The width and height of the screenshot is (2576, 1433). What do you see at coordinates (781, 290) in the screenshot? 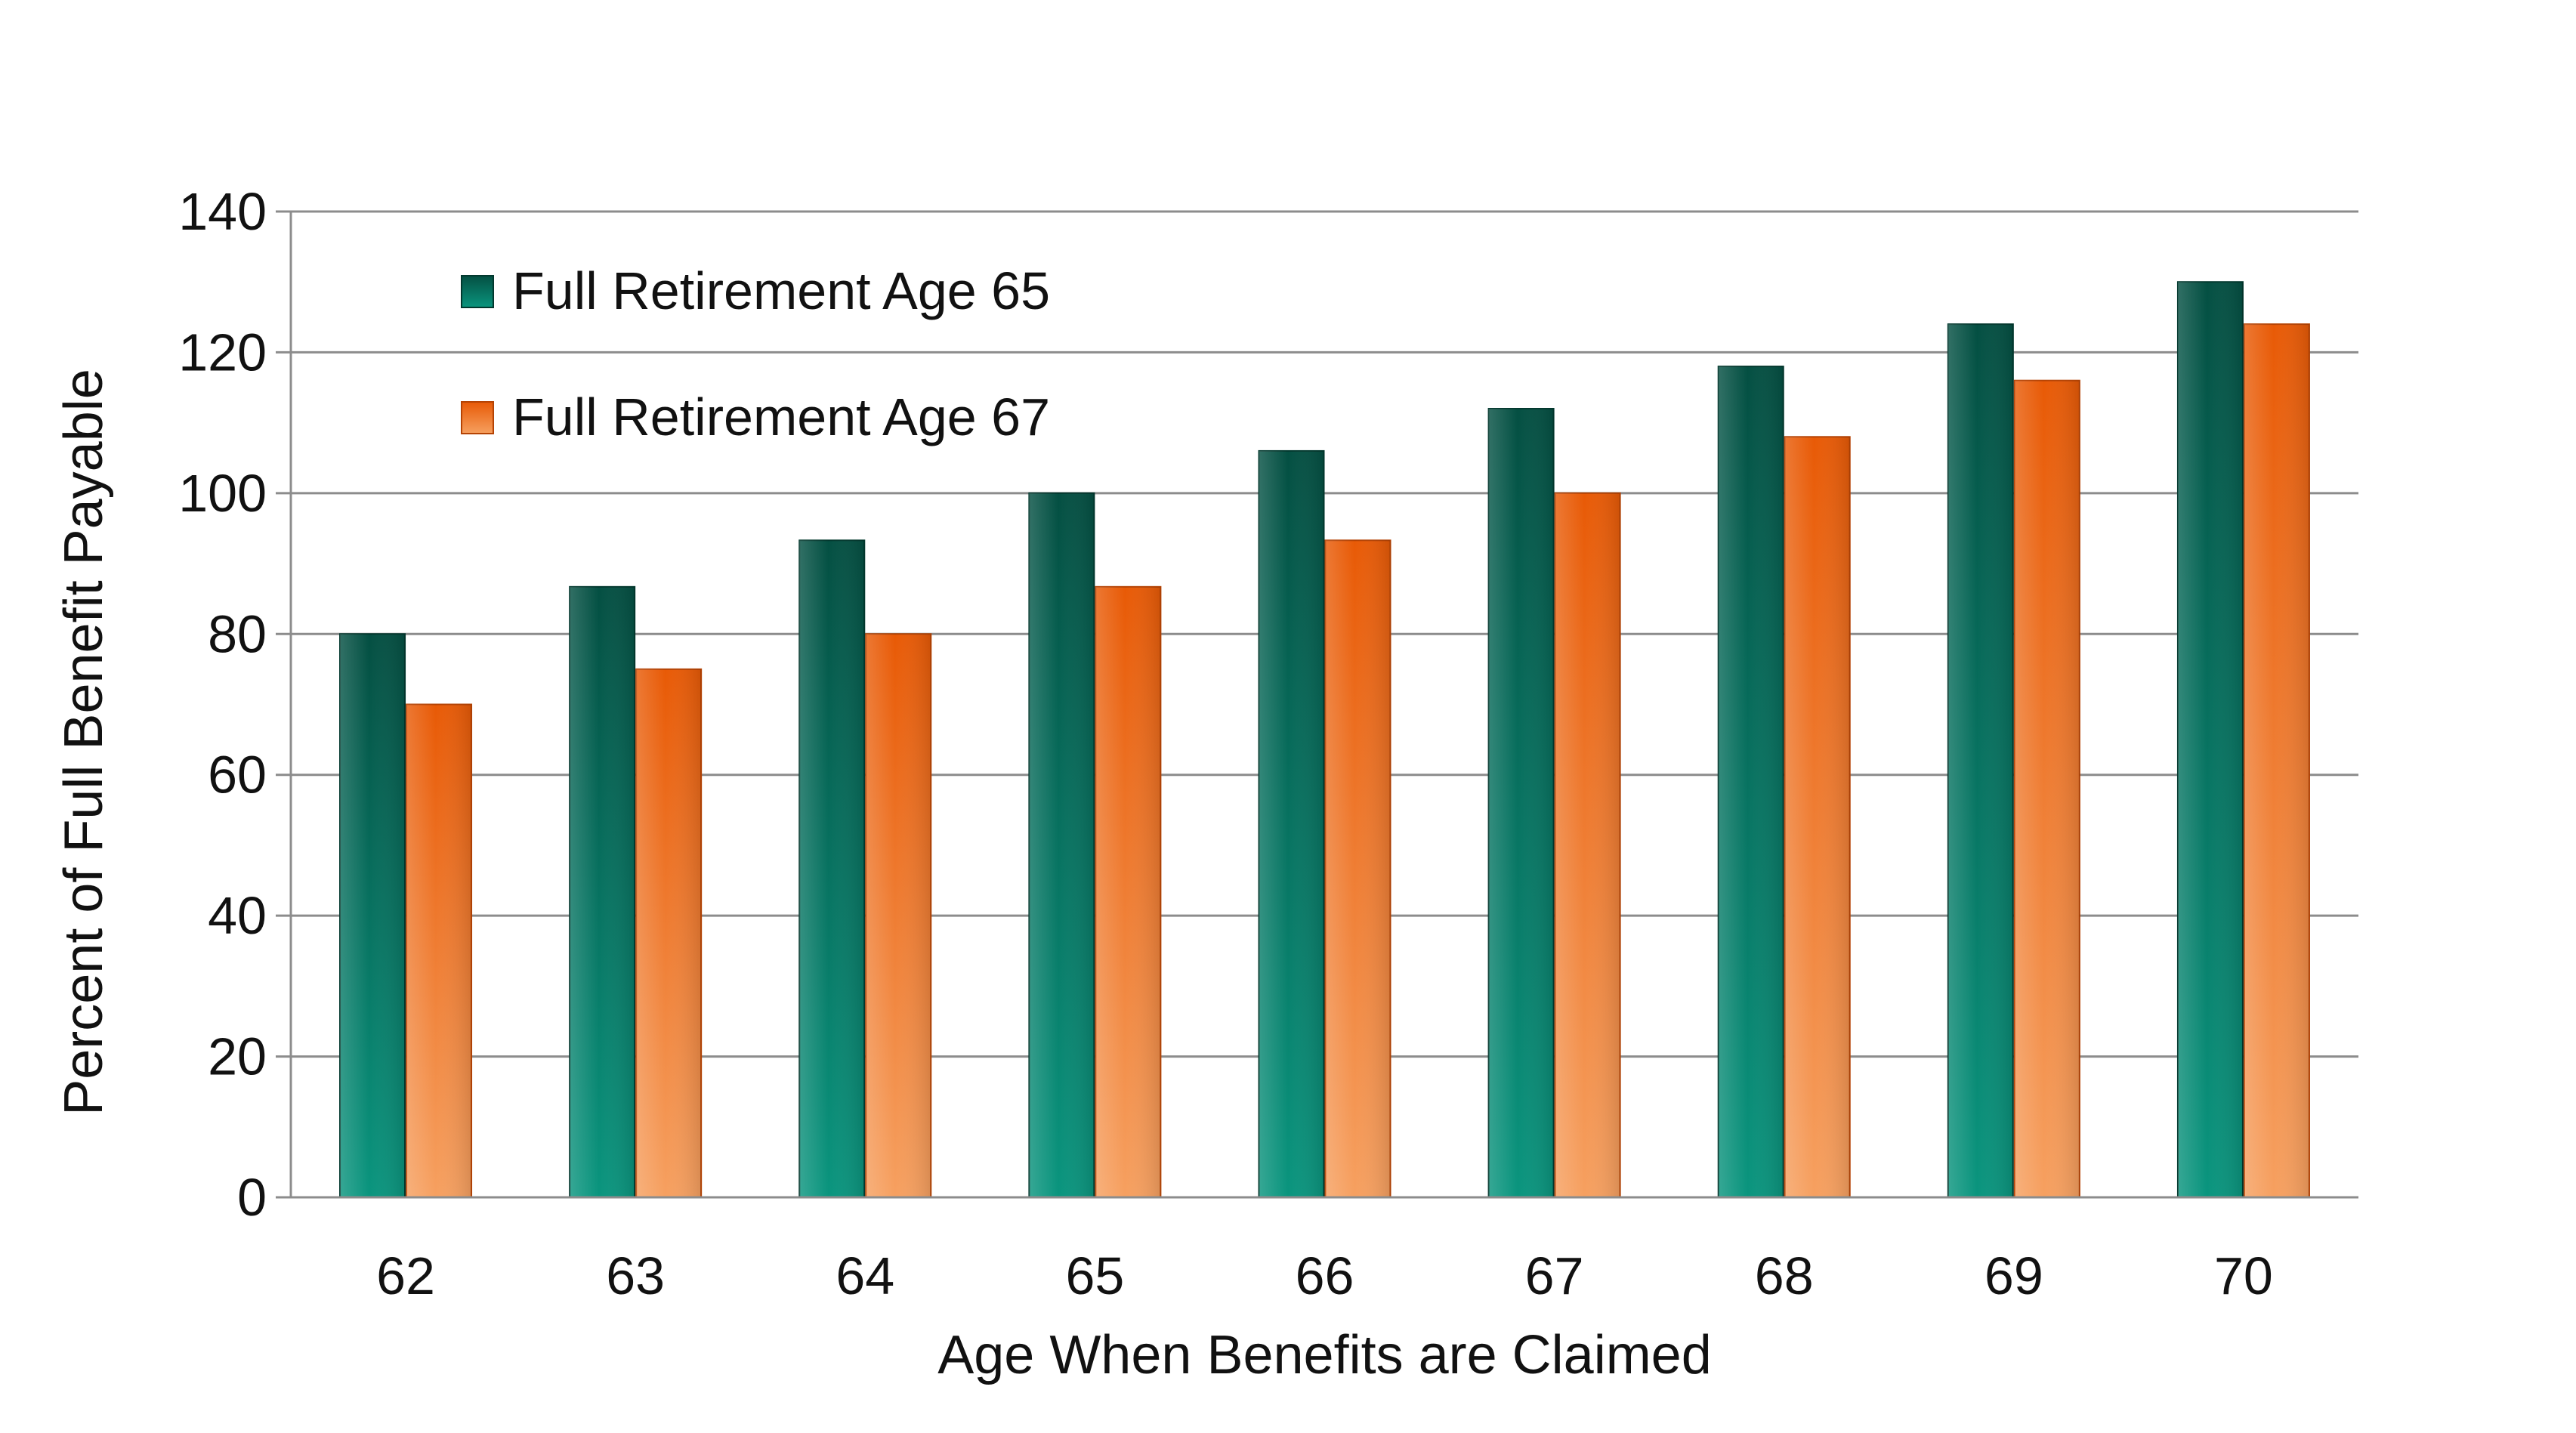
I see `legend-label-fra-65: Full Retirement Age 65` at bounding box center [781, 290].